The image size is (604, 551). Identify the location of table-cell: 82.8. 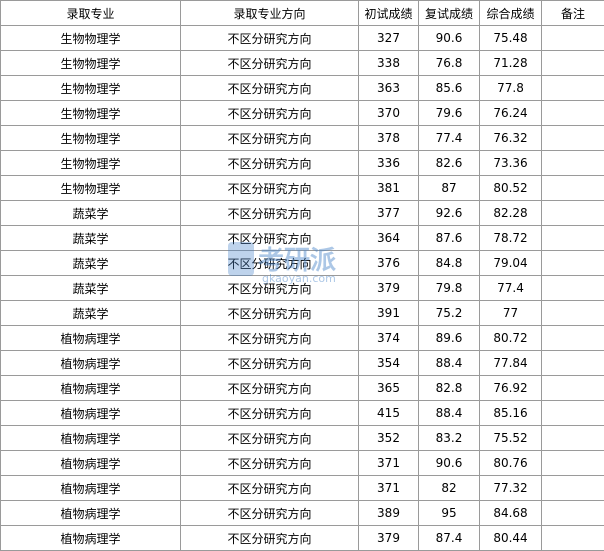
(449, 388).